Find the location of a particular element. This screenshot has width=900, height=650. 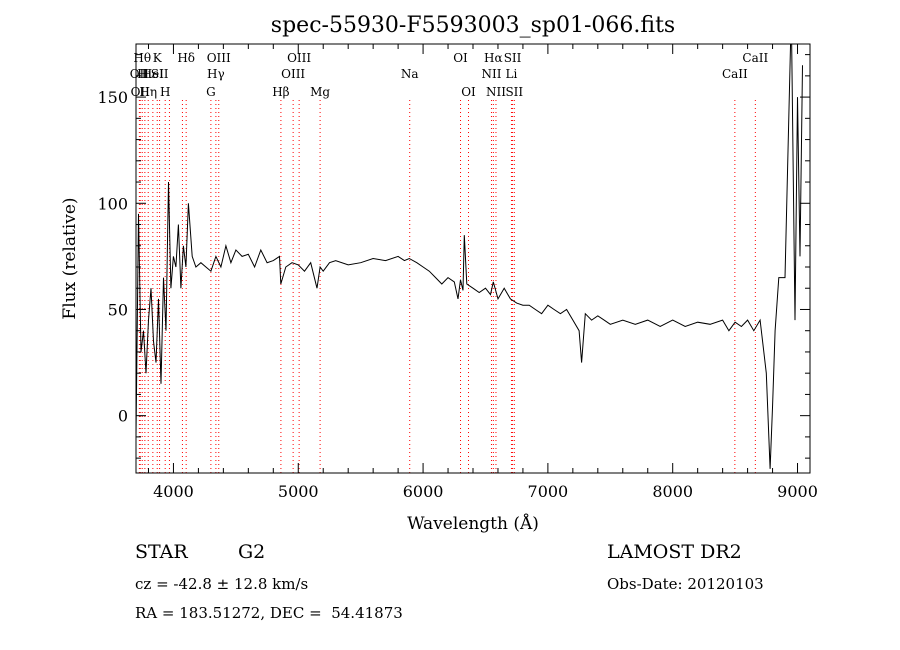

x-axis-label: Wavelength (Å) is located at coordinates (473, 523).